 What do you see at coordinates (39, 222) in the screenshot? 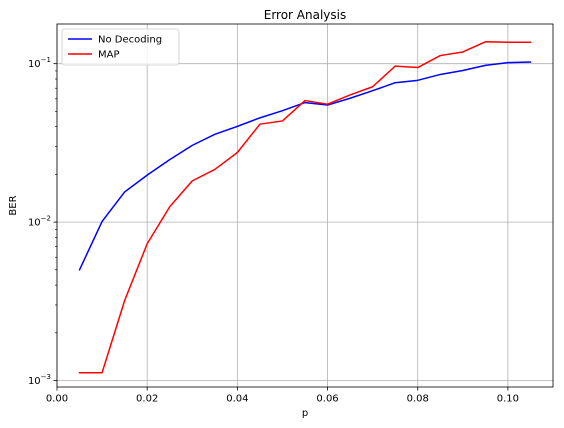
I see `y-tick-label: 10⁻²` at bounding box center [39, 222].